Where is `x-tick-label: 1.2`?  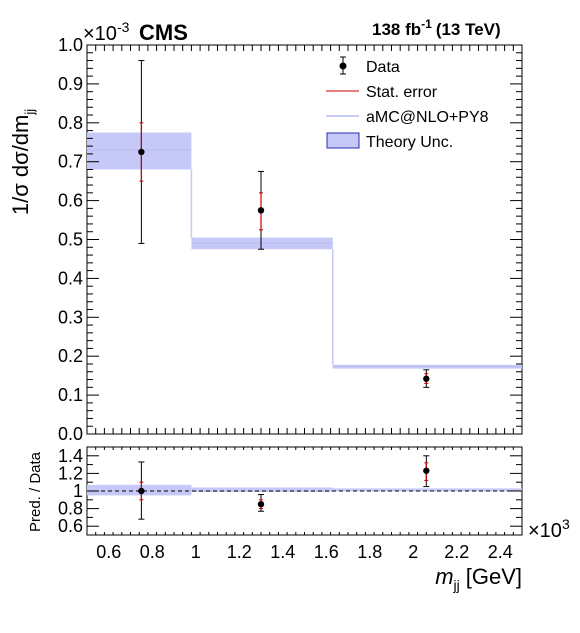 x-tick-label: 1.2 is located at coordinates (239, 552).